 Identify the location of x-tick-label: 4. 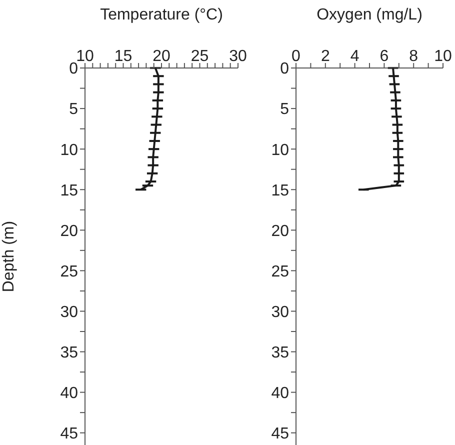
(355, 56).